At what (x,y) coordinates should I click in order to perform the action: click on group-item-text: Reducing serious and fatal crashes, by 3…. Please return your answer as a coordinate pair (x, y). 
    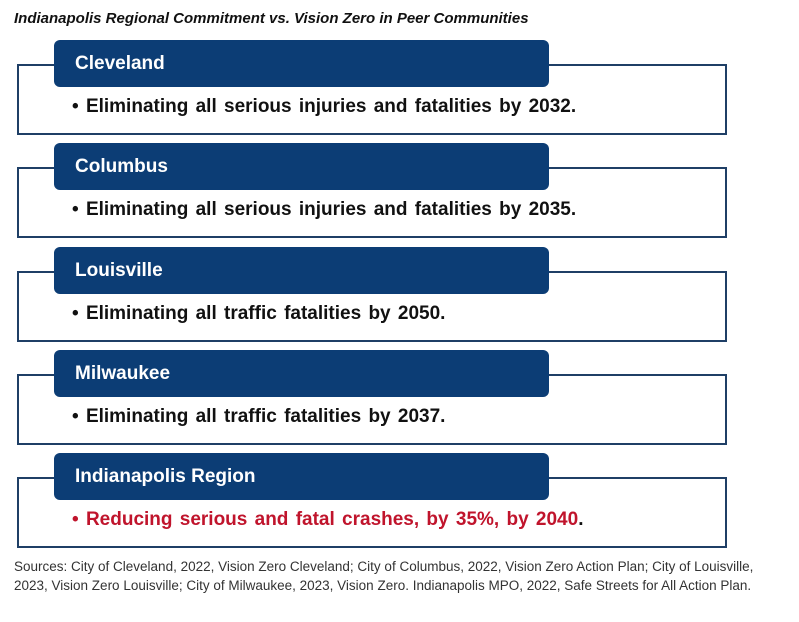
    Looking at the image, I should click on (332, 519).